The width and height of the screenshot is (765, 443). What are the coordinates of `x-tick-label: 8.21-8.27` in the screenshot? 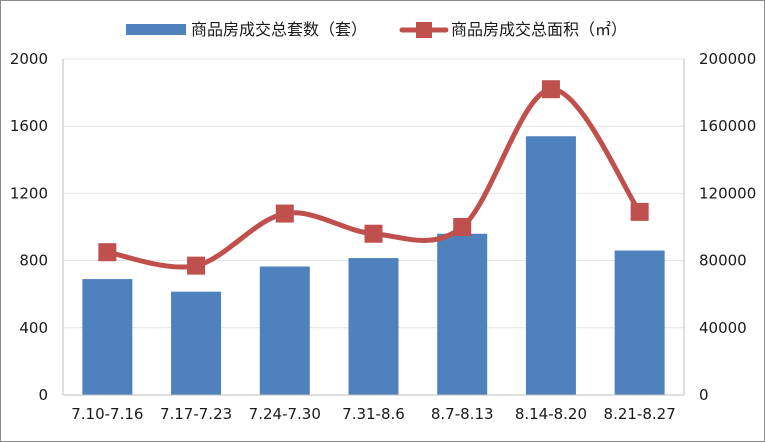 It's located at (640, 414).